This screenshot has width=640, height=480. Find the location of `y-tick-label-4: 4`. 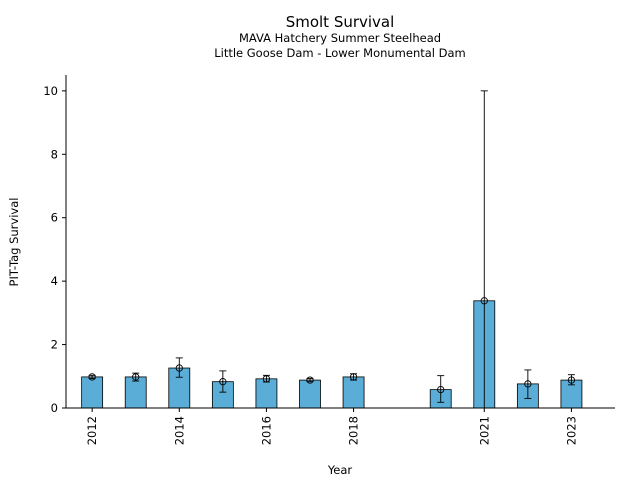

y-tick-label-4: 4 is located at coordinates (54, 281).